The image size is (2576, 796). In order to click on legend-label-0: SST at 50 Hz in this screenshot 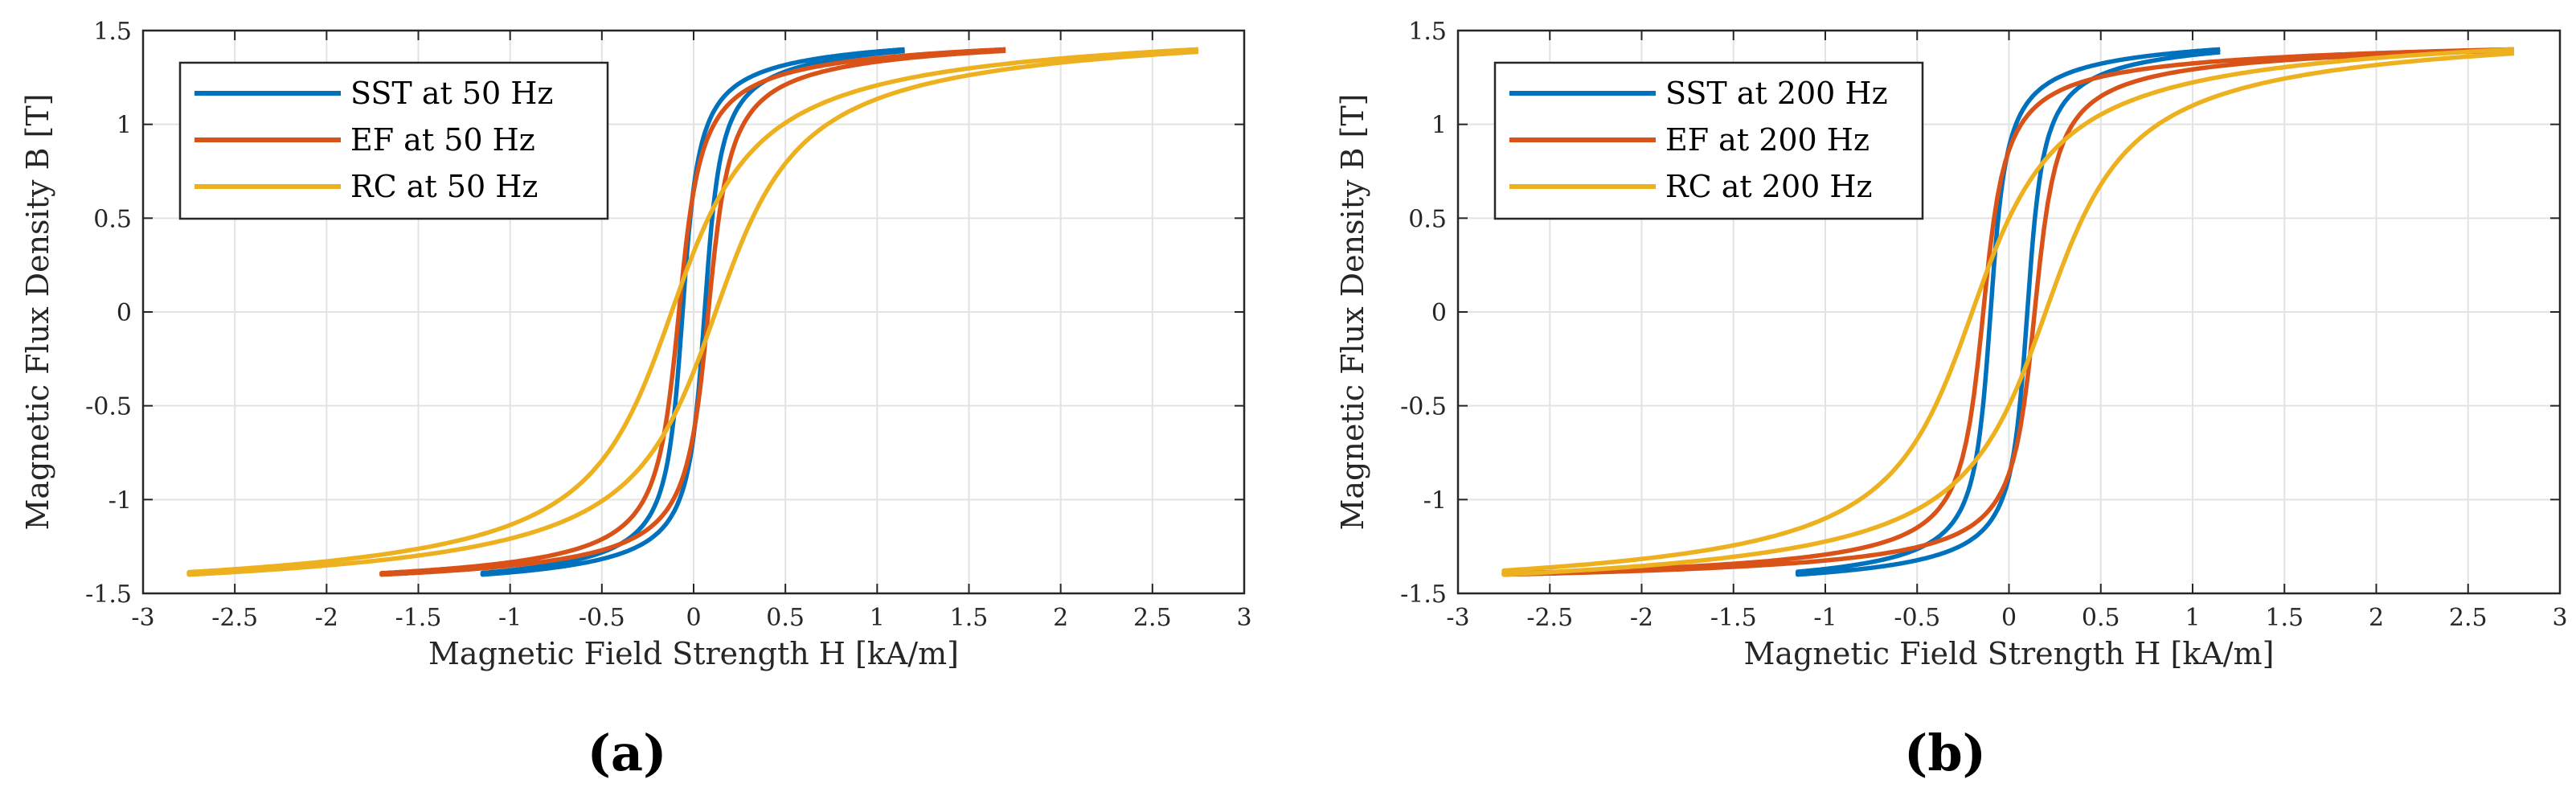, I will do `click(451, 93)`.